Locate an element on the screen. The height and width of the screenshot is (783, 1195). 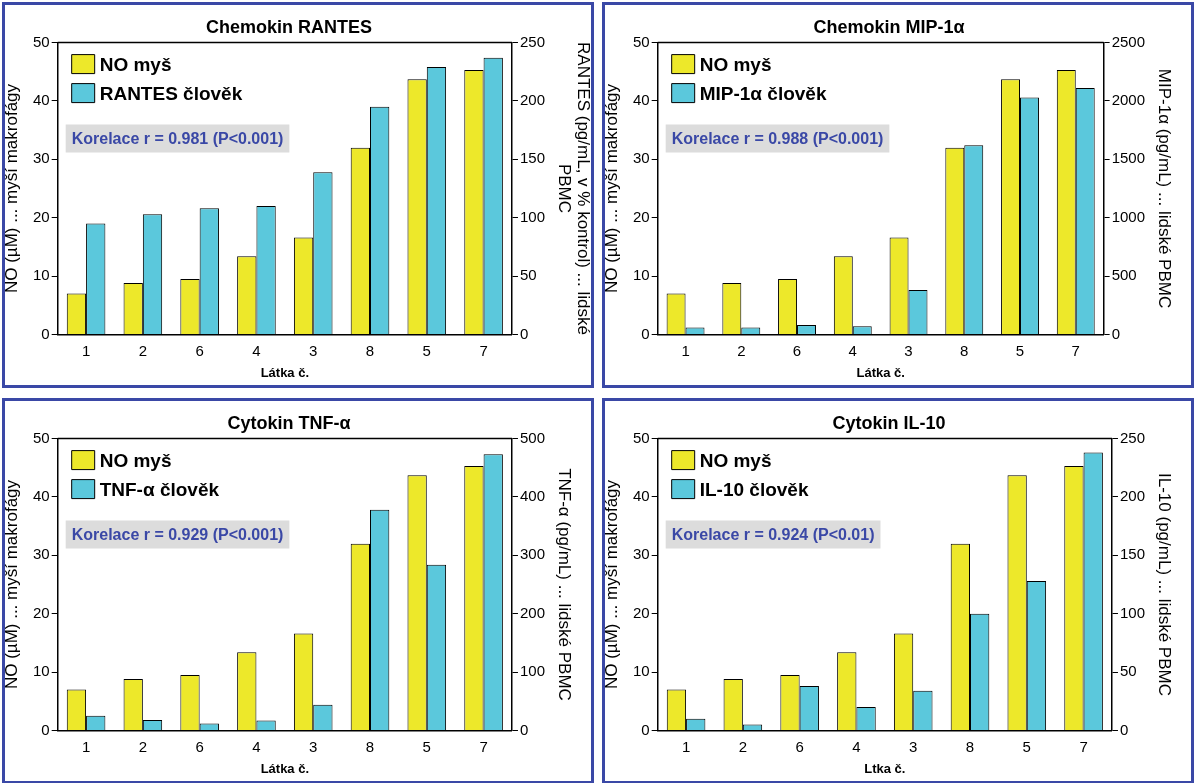
legend-label: MIP-1α člověk is located at coordinates (763, 93).